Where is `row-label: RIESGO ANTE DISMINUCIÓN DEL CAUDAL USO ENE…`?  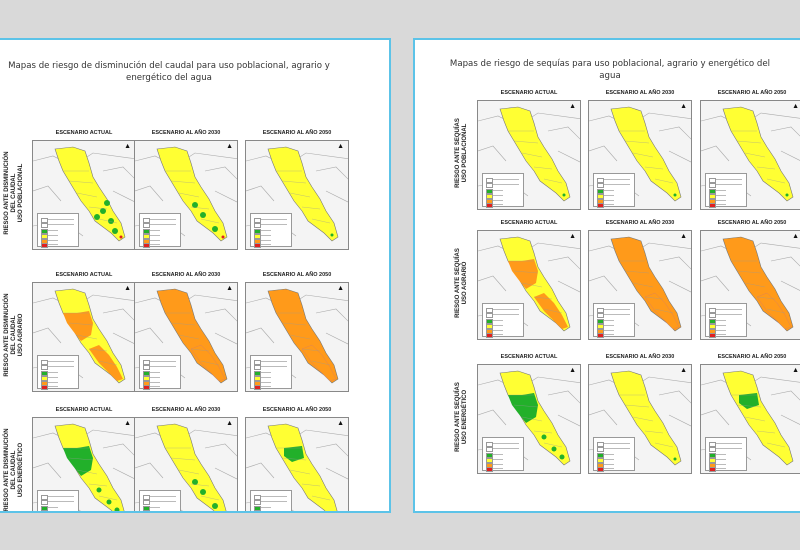 row-label: RIESGO ANTE DISMINUCIÓN DEL CAUDAL USO ENE… is located at coordinates (14, 463).